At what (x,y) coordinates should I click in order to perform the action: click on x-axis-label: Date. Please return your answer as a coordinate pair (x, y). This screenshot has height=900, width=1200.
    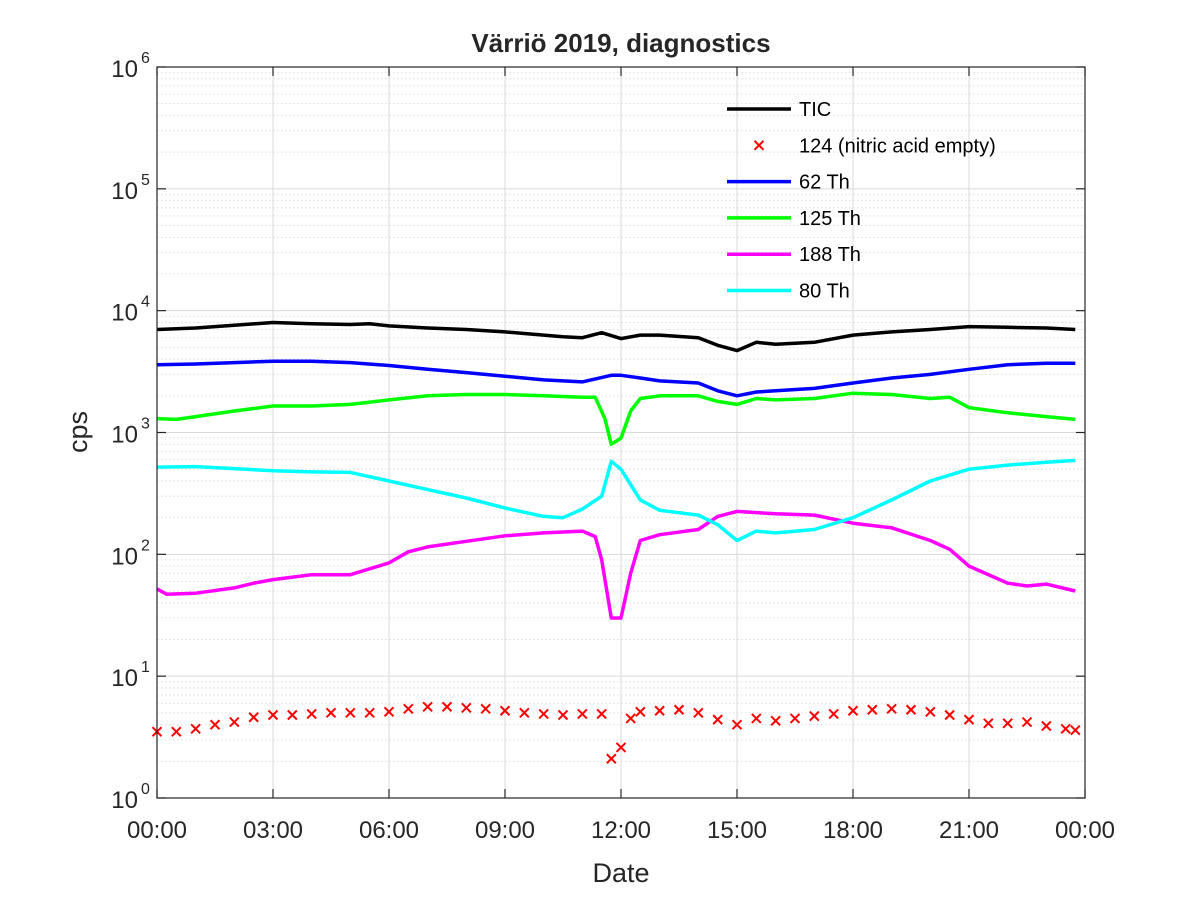
    Looking at the image, I should click on (620, 873).